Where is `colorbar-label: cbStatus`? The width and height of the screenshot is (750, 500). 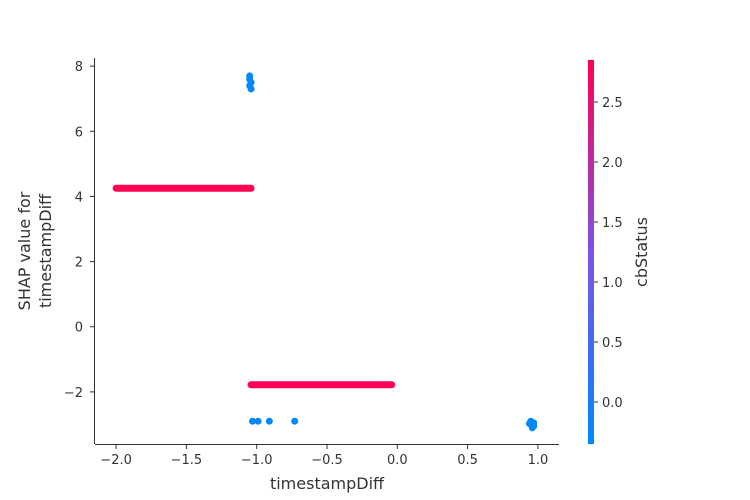 colorbar-label: cbStatus is located at coordinates (641, 252).